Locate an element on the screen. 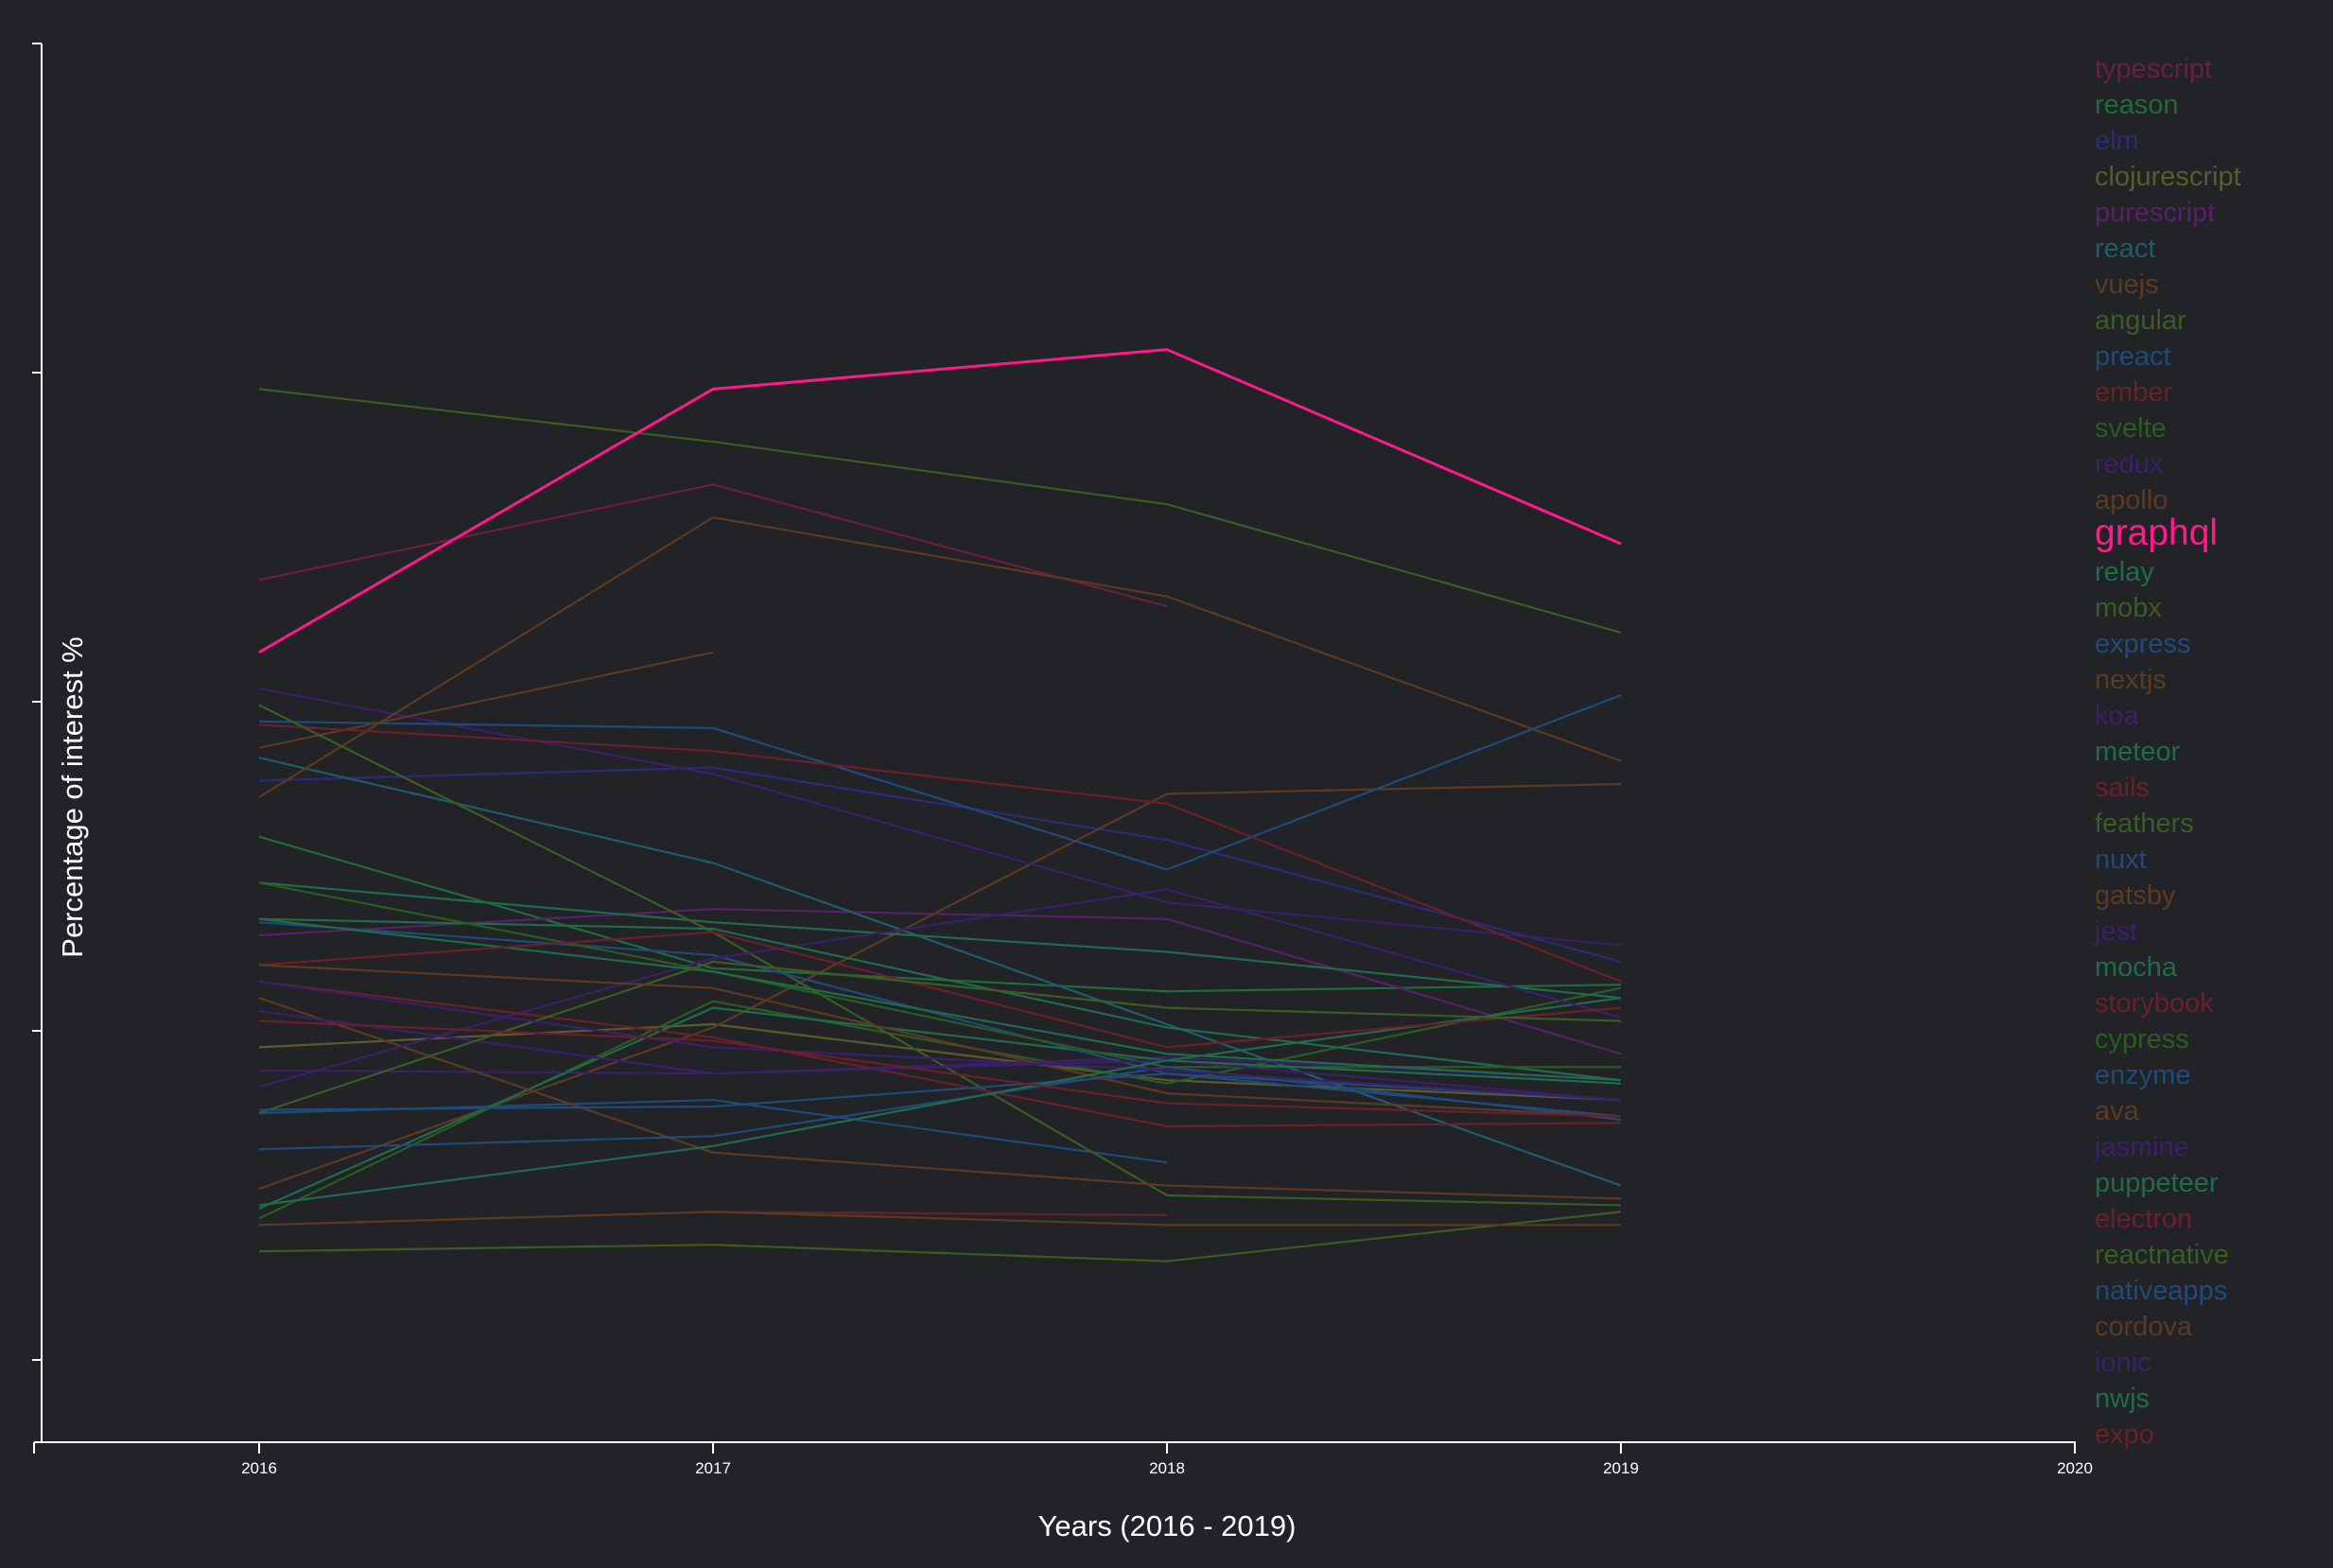  series-line-clojurescript is located at coordinates (940, 1062).